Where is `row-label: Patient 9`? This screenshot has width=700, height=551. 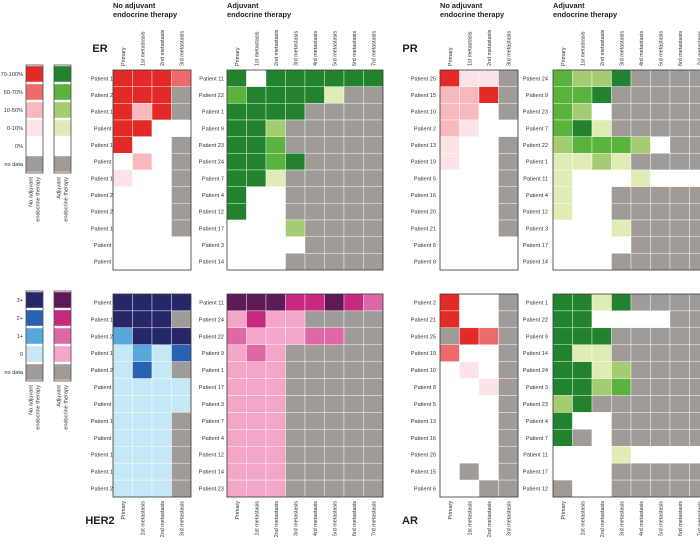 row-label: Patient 9 is located at coordinates (537, 337).